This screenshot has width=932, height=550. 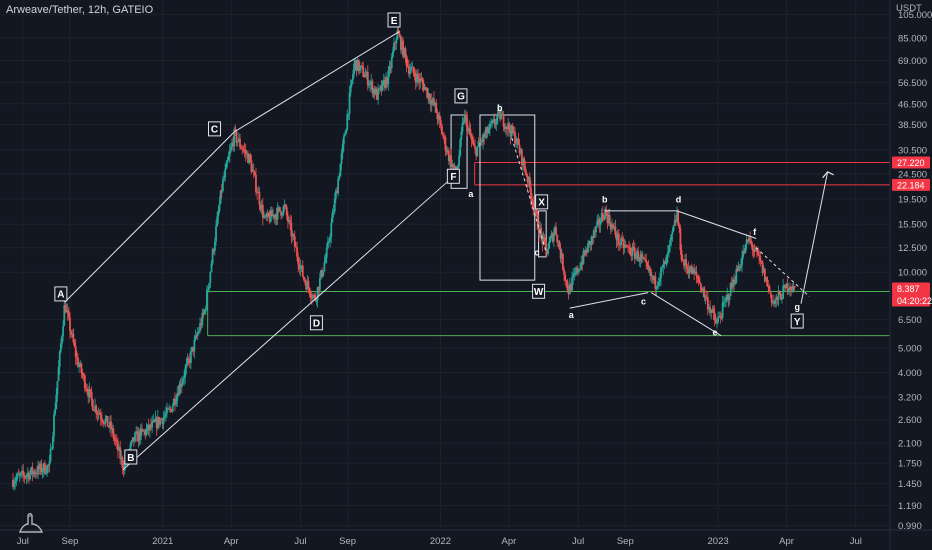 What do you see at coordinates (31, 522) in the screenshot?
I see `tradingview-logo-icon` at bounding box center [31, 522].